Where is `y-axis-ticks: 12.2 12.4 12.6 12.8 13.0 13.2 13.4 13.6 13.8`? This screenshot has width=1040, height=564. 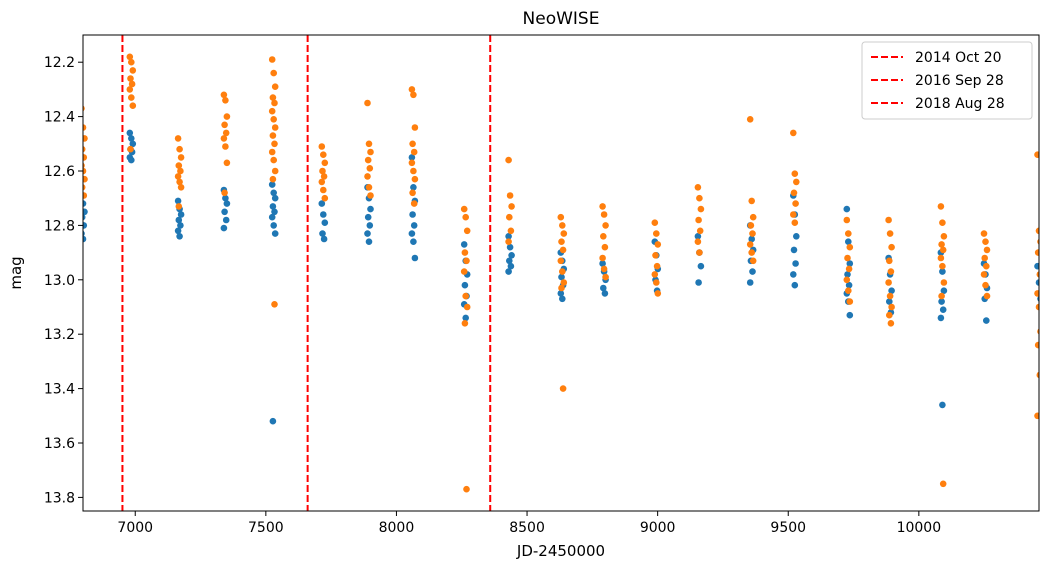 y-axis-ticks: 12.2 12.4 12.6 12.8 13.0 13.2 13.4 13.6 13.8 is located at coordinates (63, 280).